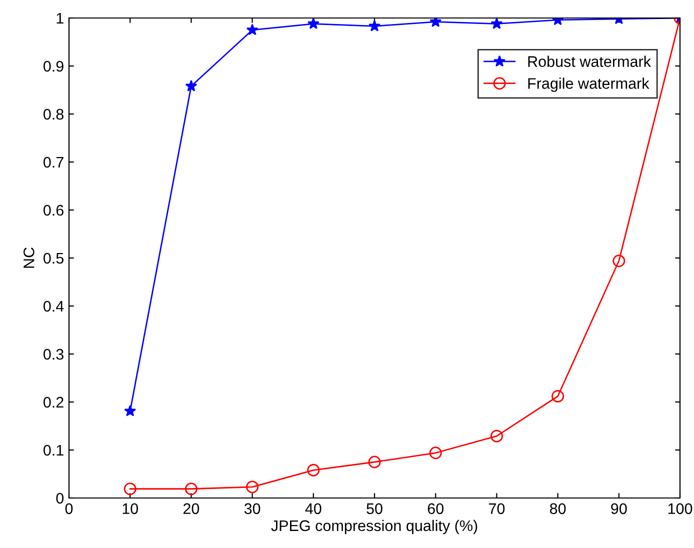  I want to click on y-tick-label: 0.1, so click(54, 450).